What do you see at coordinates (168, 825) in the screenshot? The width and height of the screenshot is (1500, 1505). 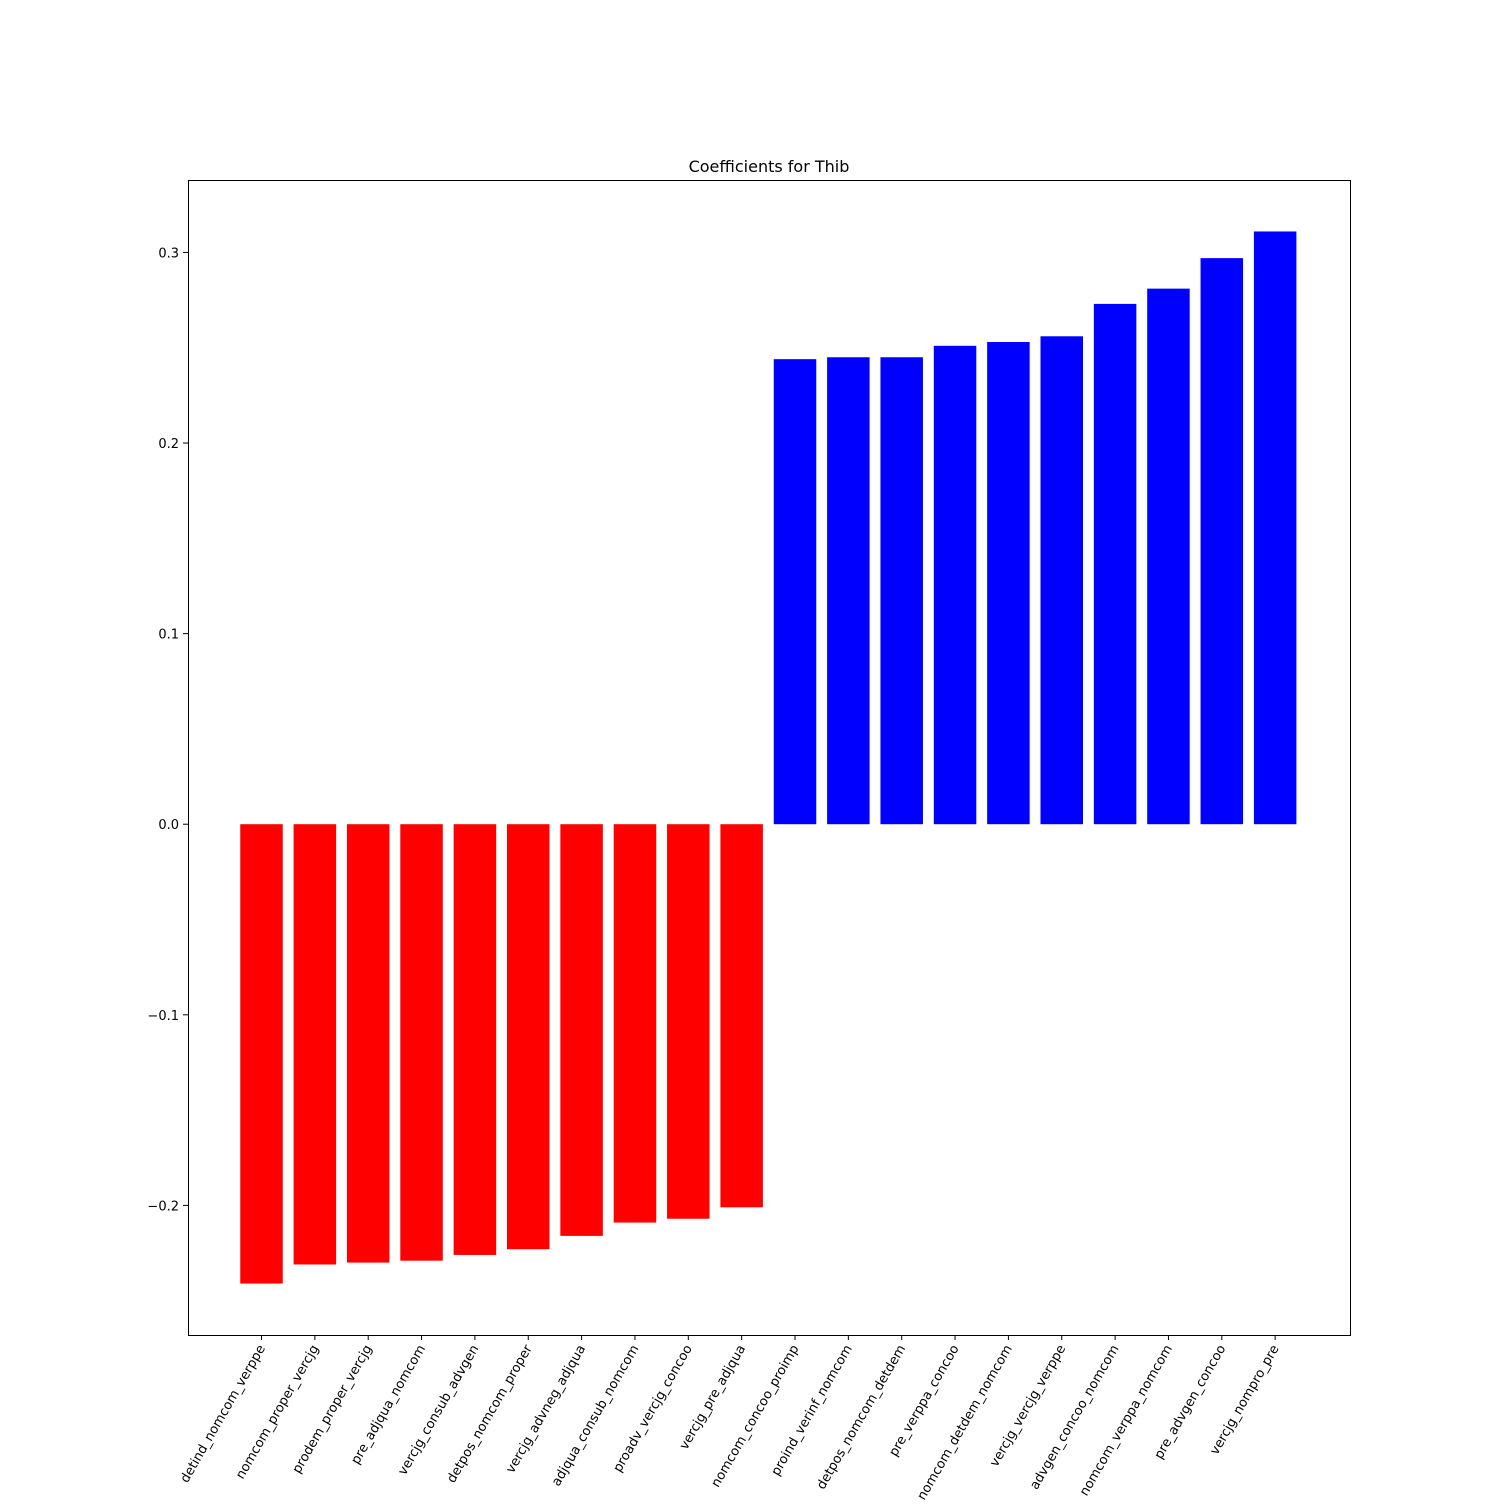 I see `y-tick-label: 0.0` at bounding box center [168, 825].